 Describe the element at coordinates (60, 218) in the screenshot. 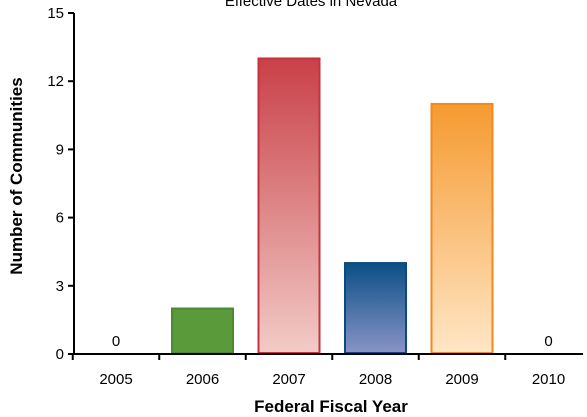

I see `y-tick-label: 6` at that location.